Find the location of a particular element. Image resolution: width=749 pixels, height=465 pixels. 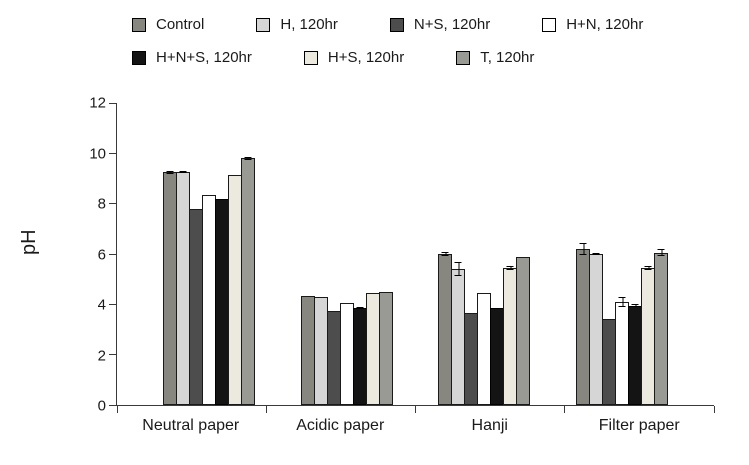

y-tick-label: 0 is located at coordinates (101, 406).